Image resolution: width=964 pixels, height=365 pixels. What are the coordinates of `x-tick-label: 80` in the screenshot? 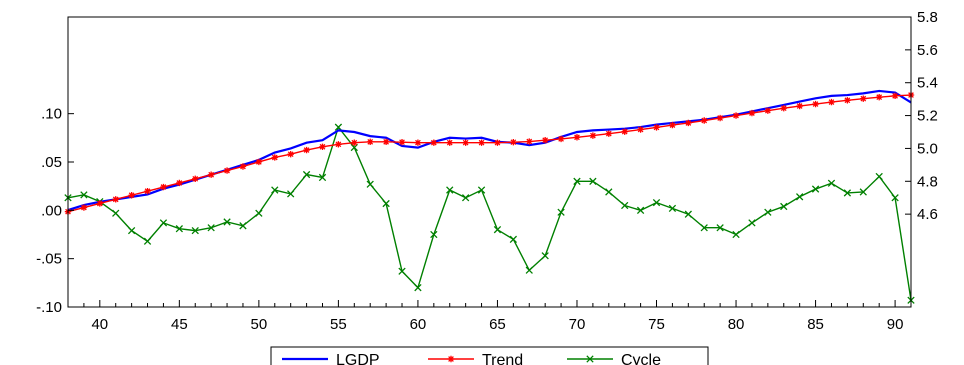 It's located at (736, 324).